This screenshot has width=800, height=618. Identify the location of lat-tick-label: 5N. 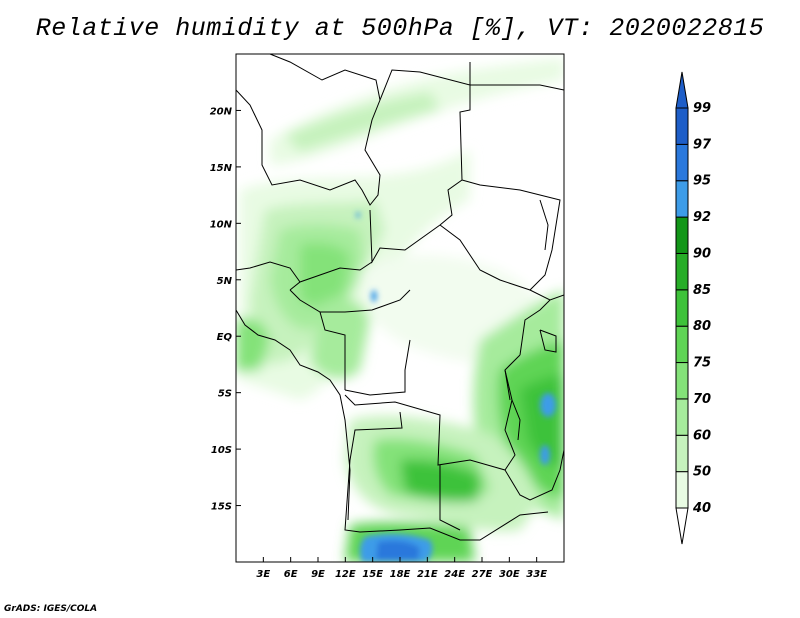
(225, 281).